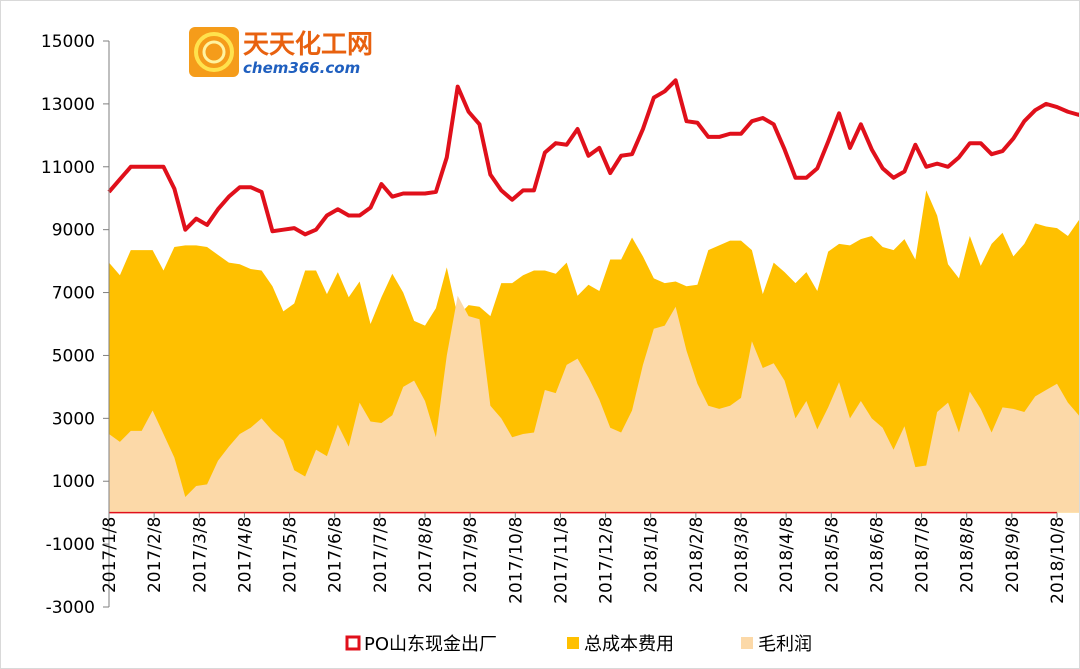 The height and width of the screenshot is (669, 1080). Describe the element at coordinates (73, 294) in the screenshot. I see `y-tick-label: 7000` at that location.